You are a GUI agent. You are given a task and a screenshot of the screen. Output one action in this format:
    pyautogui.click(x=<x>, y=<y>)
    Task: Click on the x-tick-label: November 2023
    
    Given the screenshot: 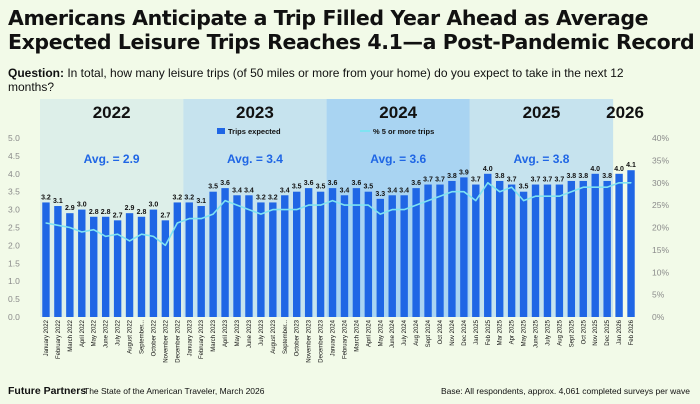 What is the action you would take?
    pyautogui.click(x=310, y=340)
    